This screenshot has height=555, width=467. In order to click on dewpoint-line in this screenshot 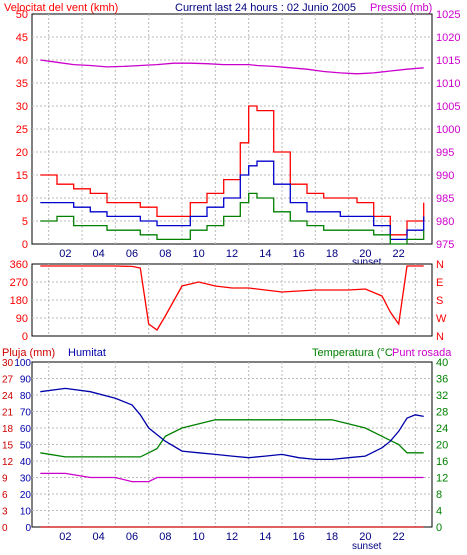, I will do `click(232, 477)`.